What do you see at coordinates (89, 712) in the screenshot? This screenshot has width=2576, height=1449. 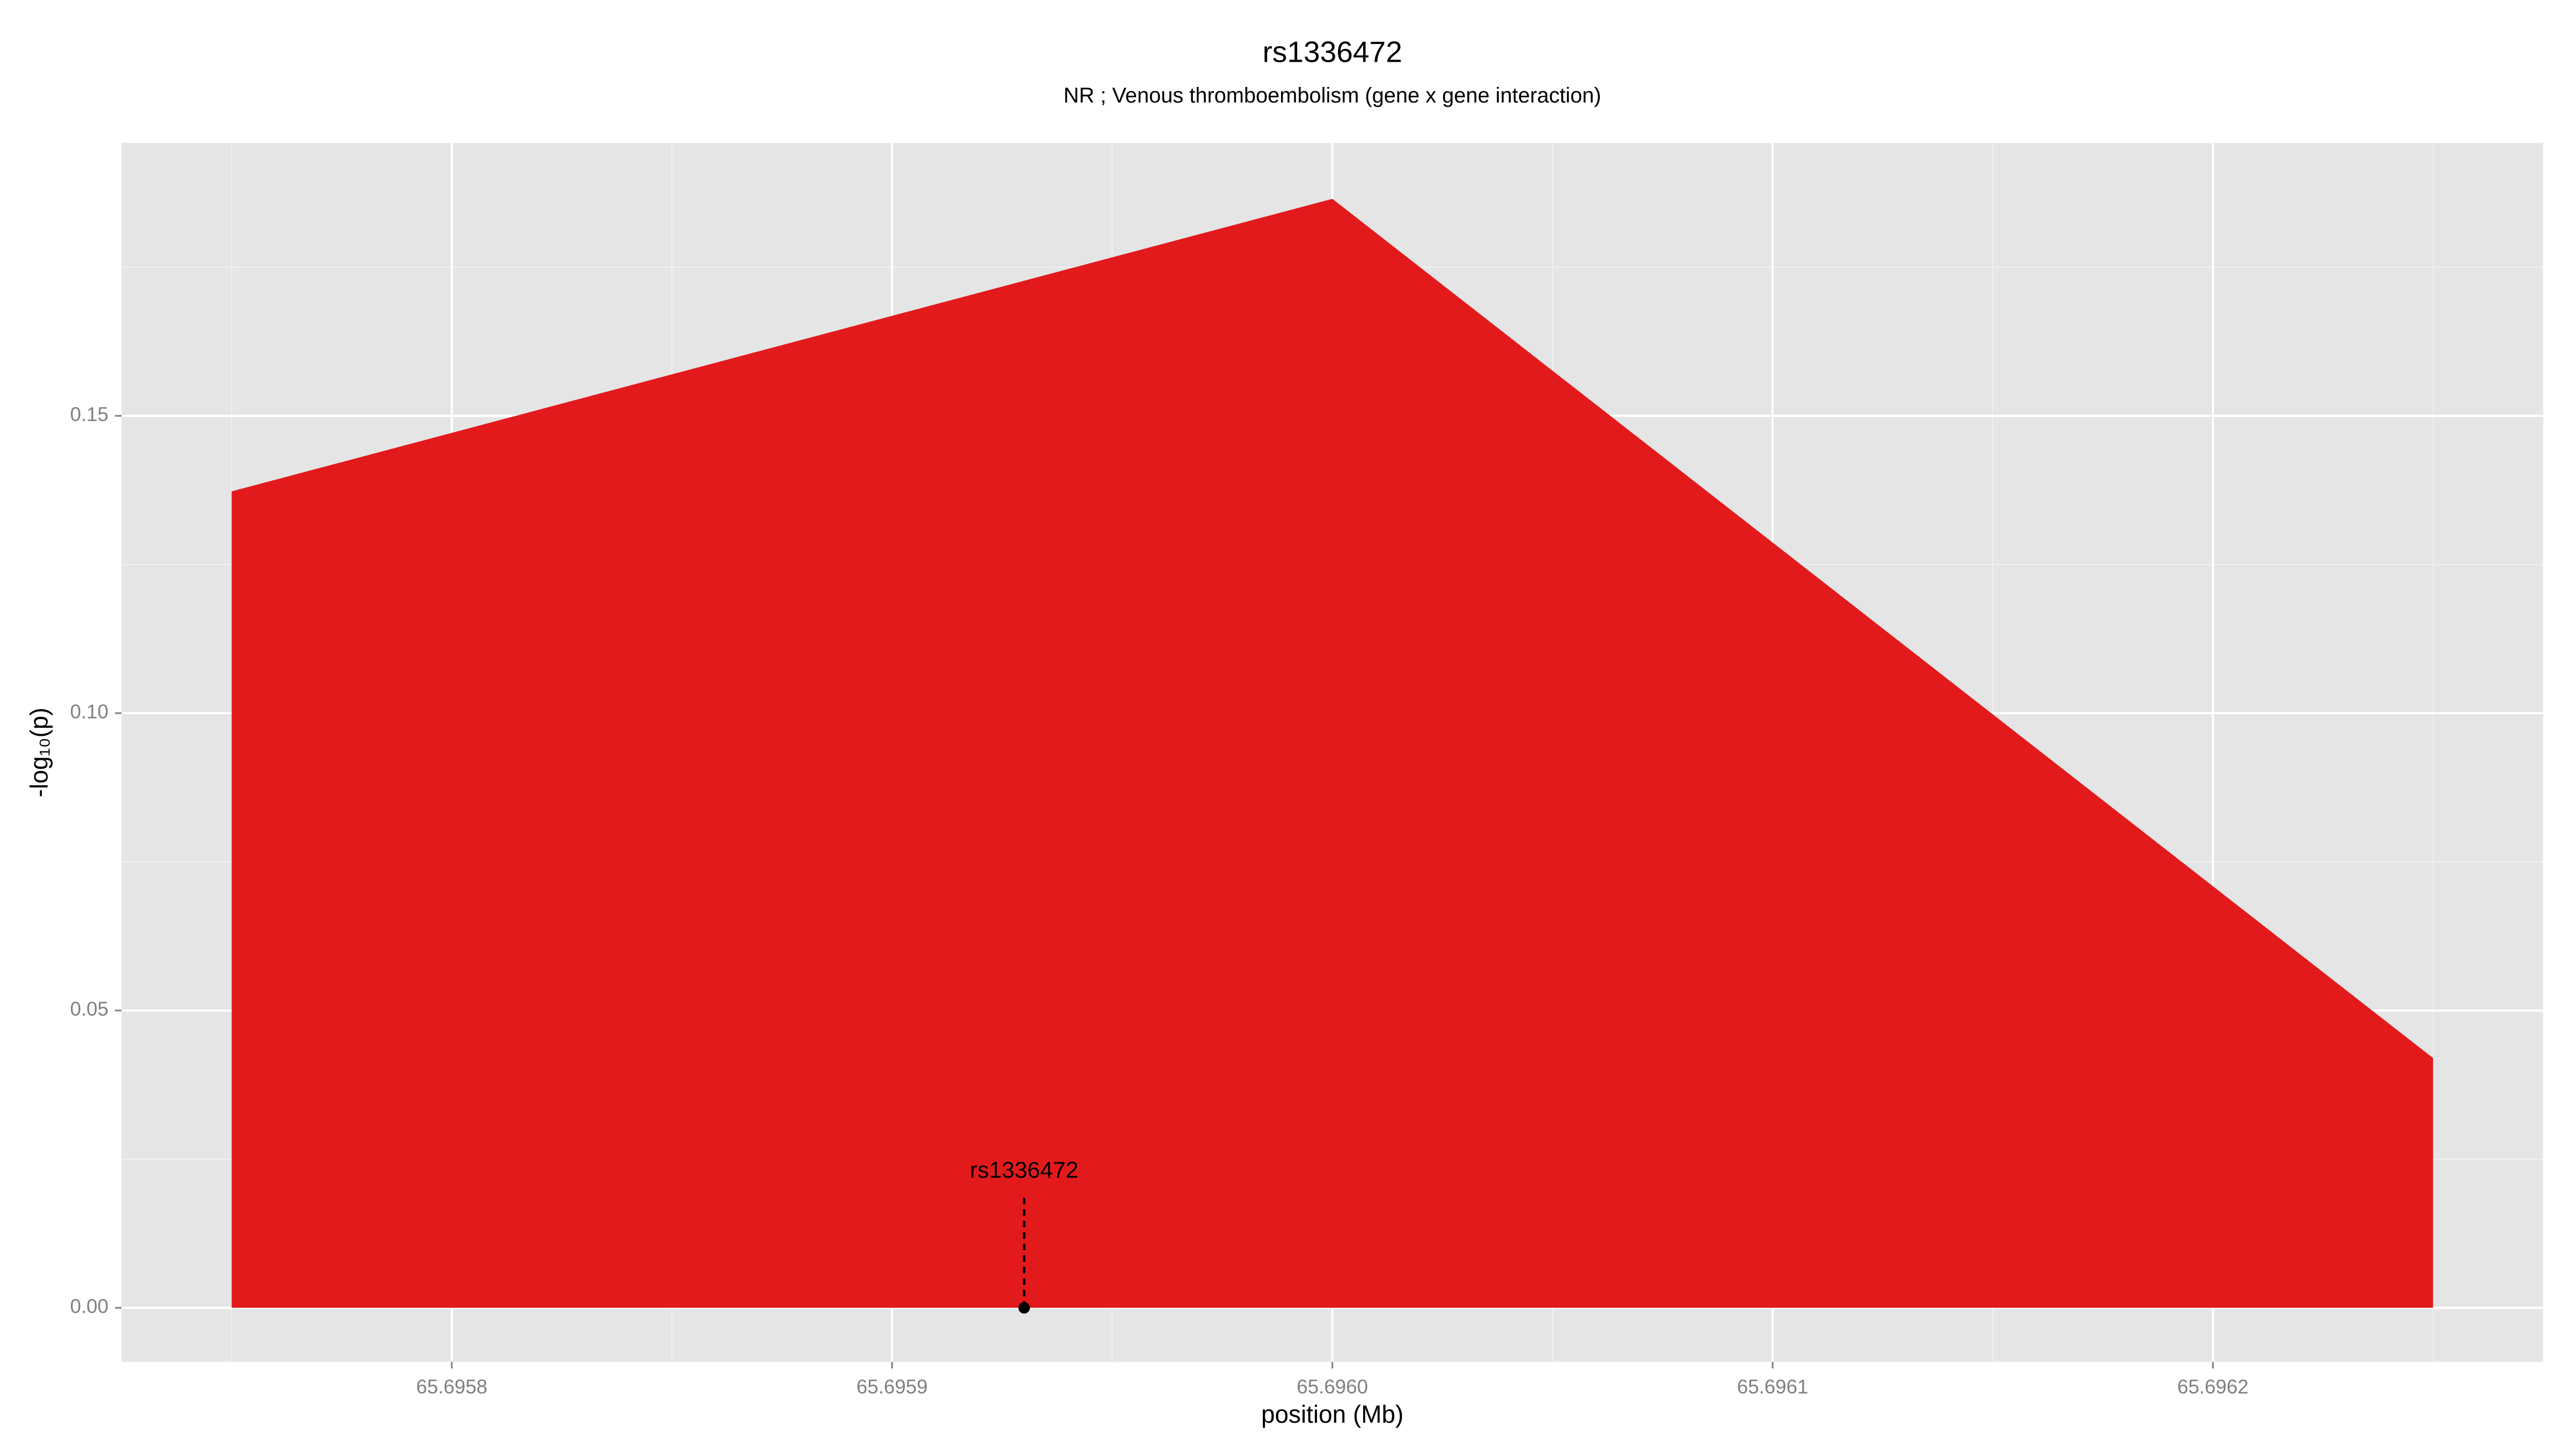 I see `y-tick-label: 0.10` at bounding box center [89, 712].